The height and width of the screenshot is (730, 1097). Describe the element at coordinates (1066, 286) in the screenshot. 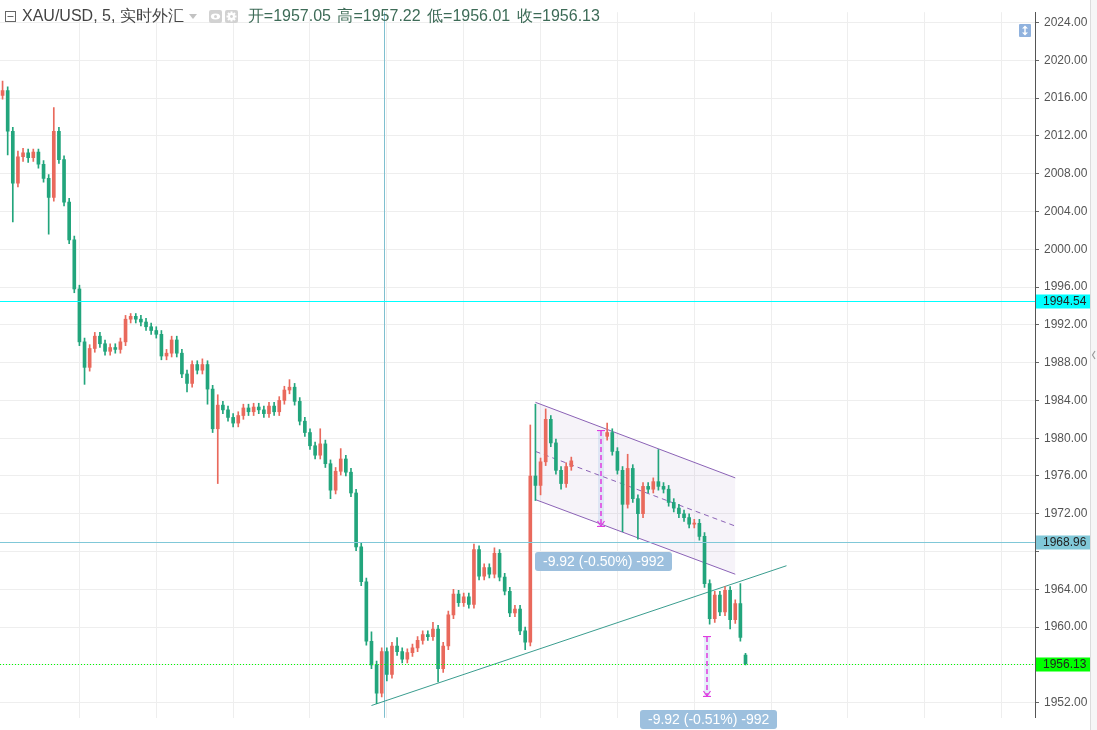

I see `y-tick-label: 1996.00` at that location.